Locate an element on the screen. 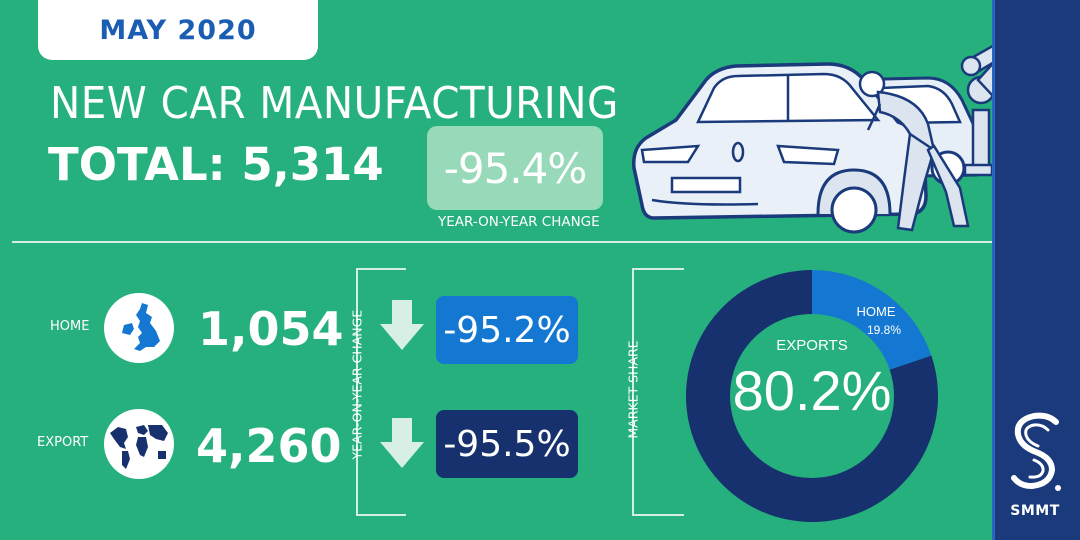  page-title: NEW CAR MANUFACTURING is located at coordinates (334, 103).